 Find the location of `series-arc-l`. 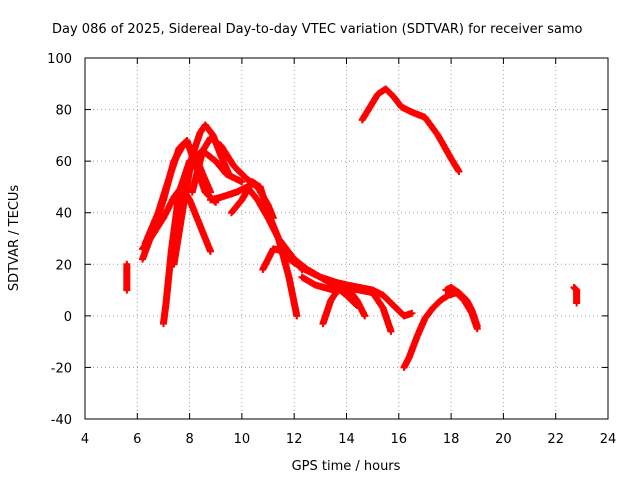

series-arc-l is located at coordinates (346, 304).